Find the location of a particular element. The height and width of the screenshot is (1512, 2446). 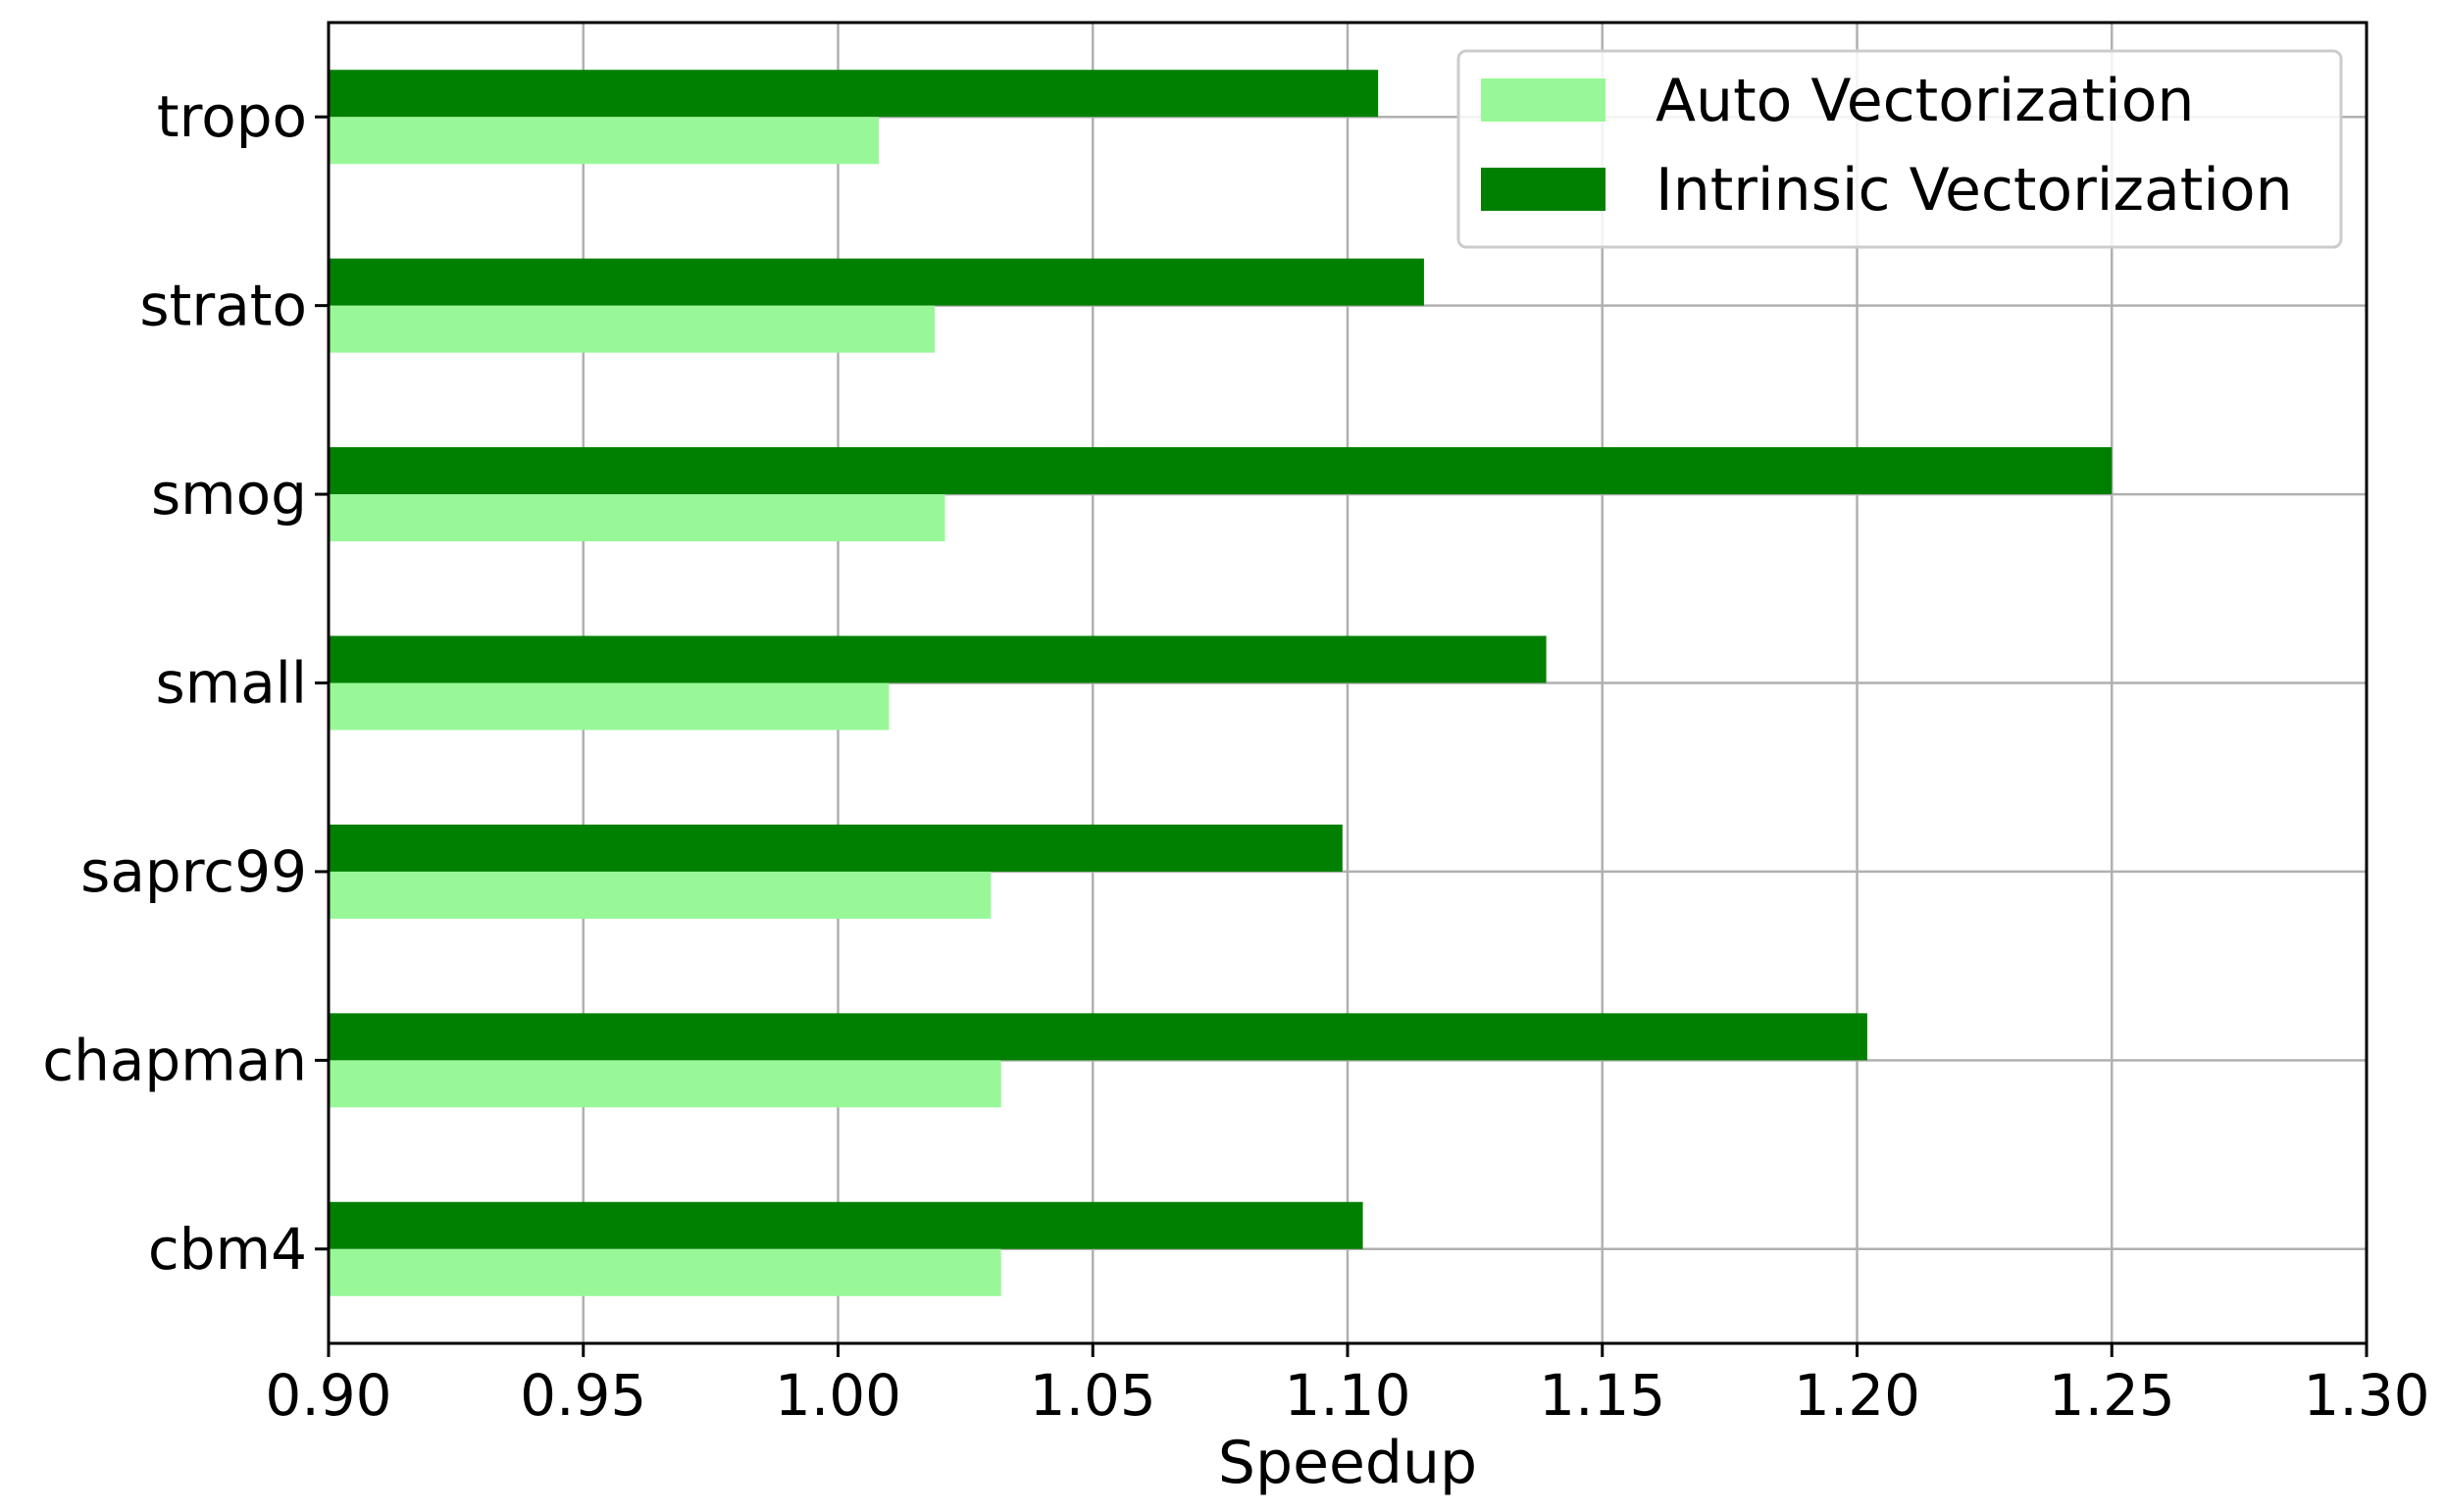

legend-box is located at coordinates (1899, 149).